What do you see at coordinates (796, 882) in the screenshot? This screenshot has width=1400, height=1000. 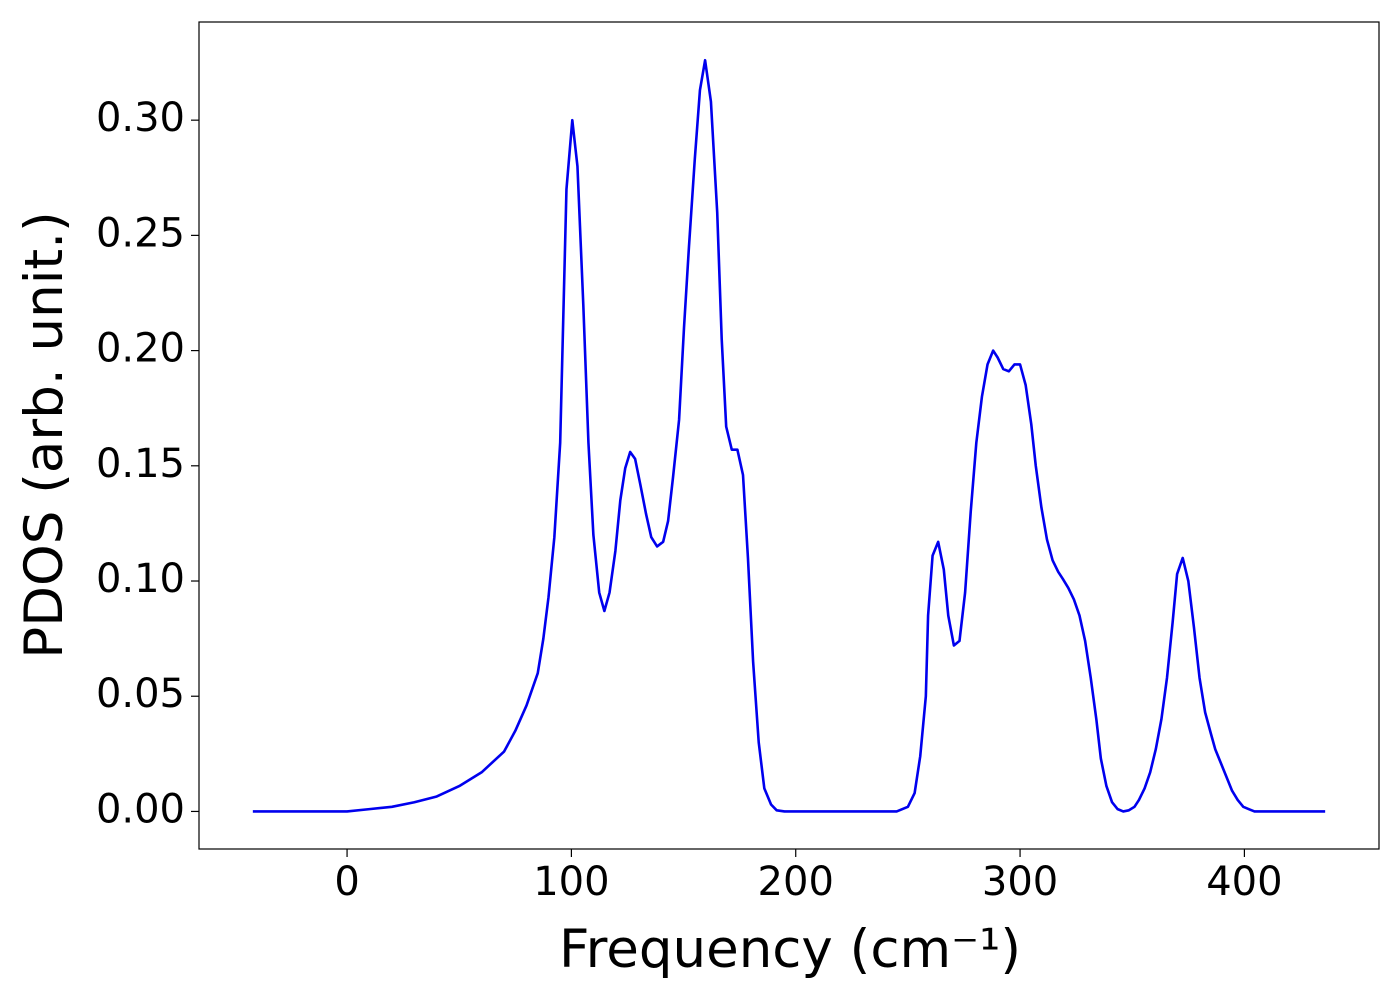 I see `x-tick-label: 200` at bounding box center [796, 882].